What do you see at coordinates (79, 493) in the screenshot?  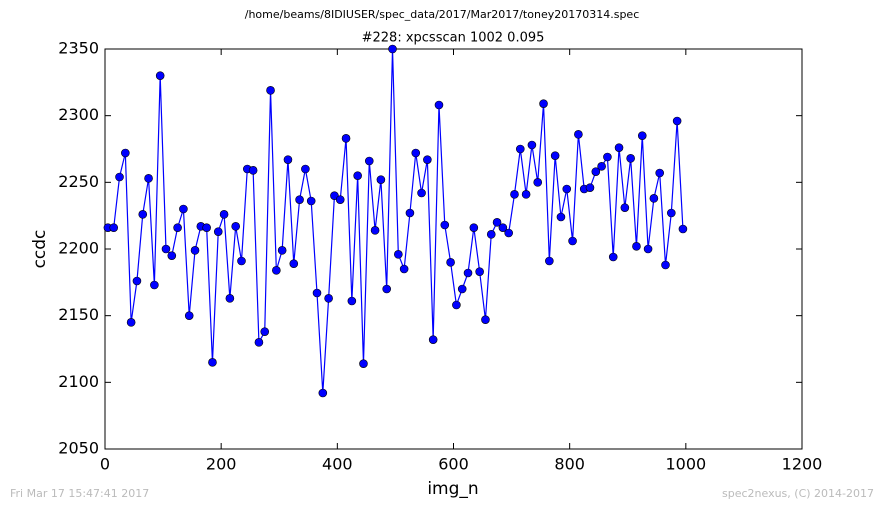 I see `timestamp: Fri Mar 17 15:47:41 2017` at bounding box center [79, 493].